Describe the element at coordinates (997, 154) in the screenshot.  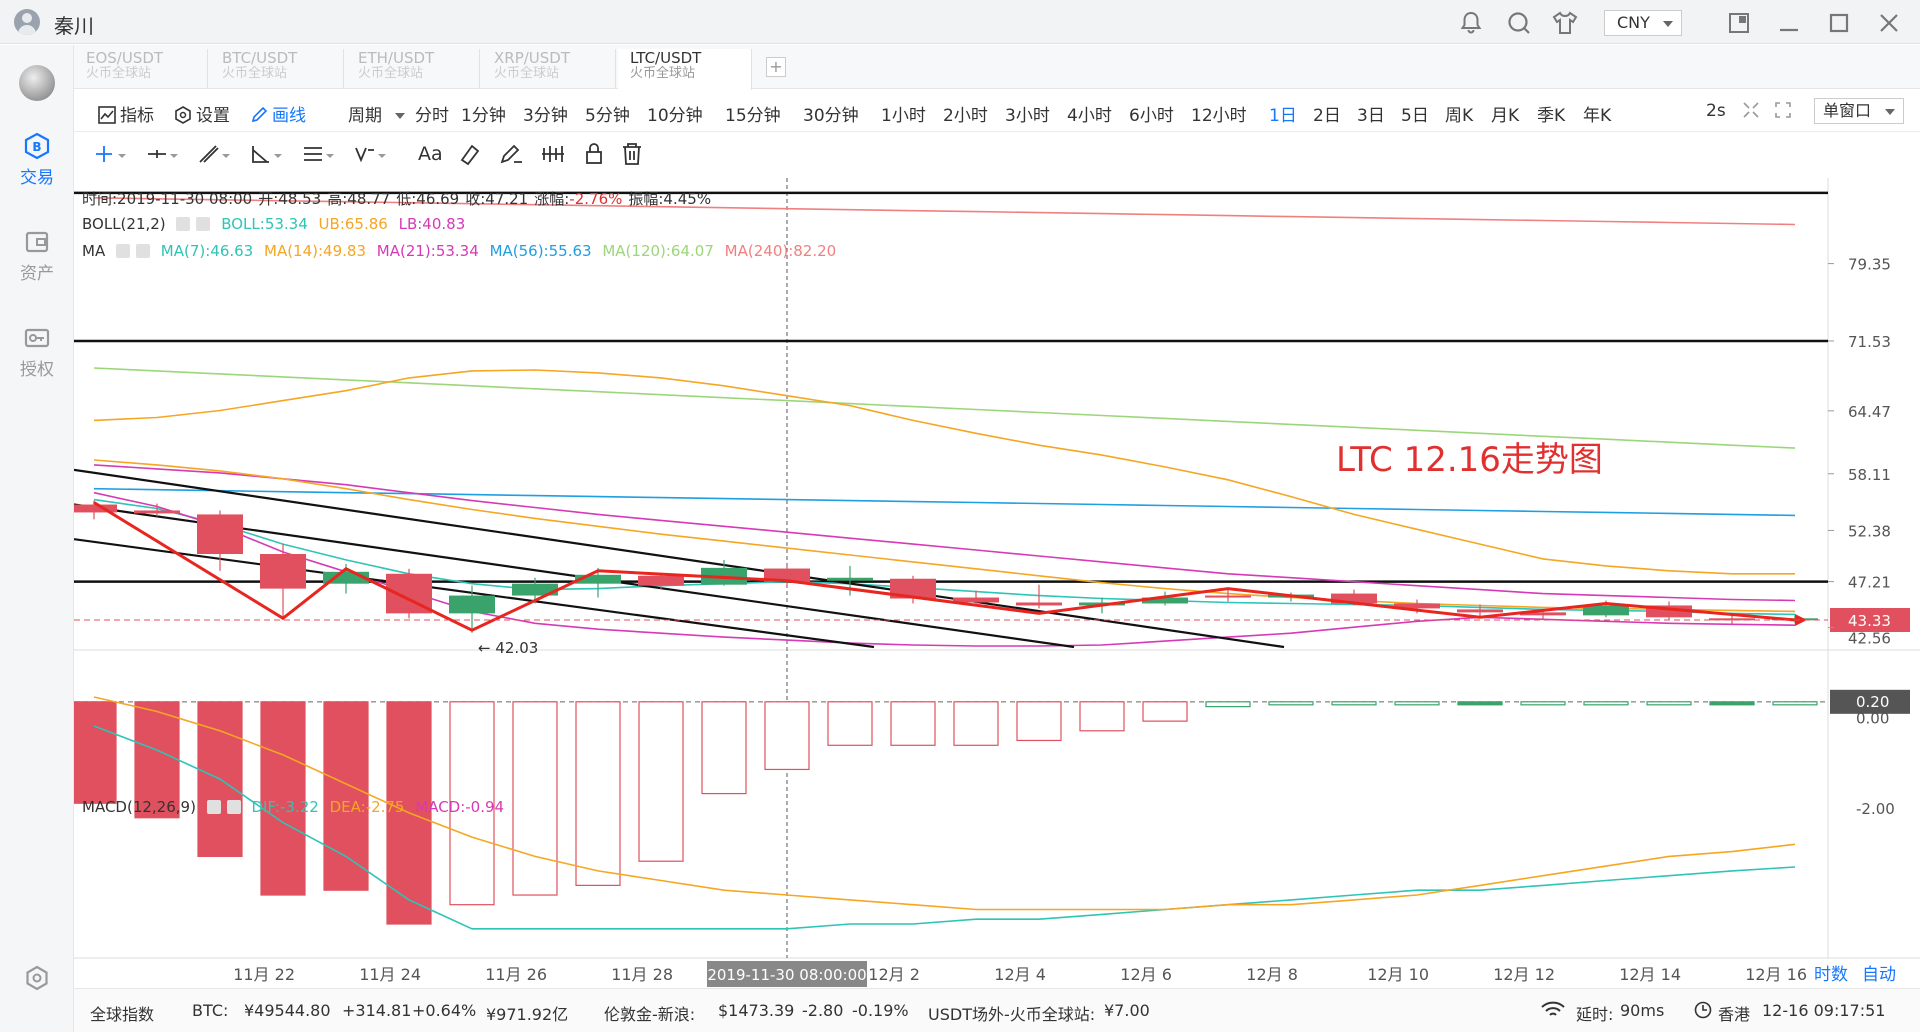
I see `drawing-toolbar: Aa` at that location.